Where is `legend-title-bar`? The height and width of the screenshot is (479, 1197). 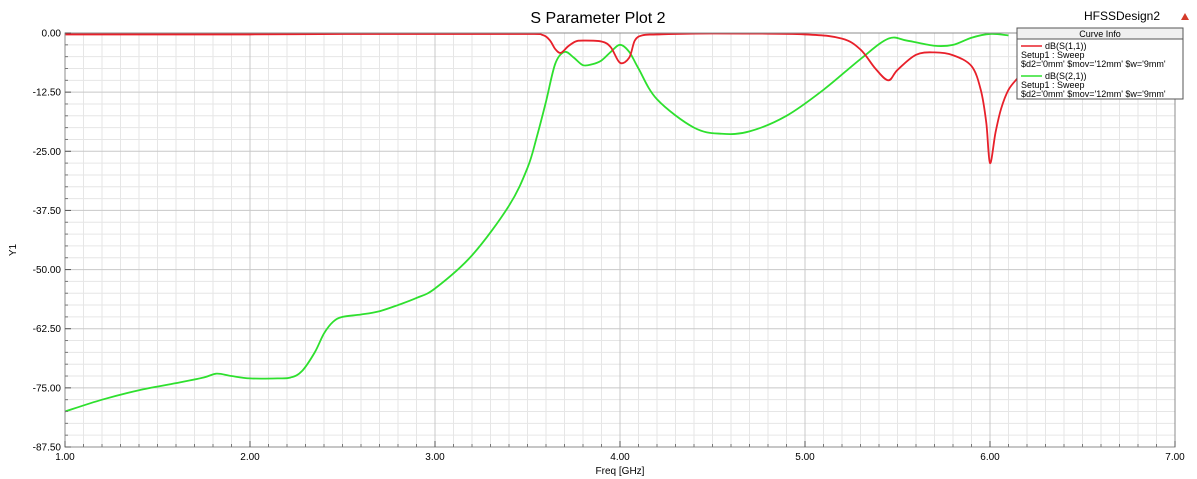 legend-title-bar is located at coordinates (1100, 33).